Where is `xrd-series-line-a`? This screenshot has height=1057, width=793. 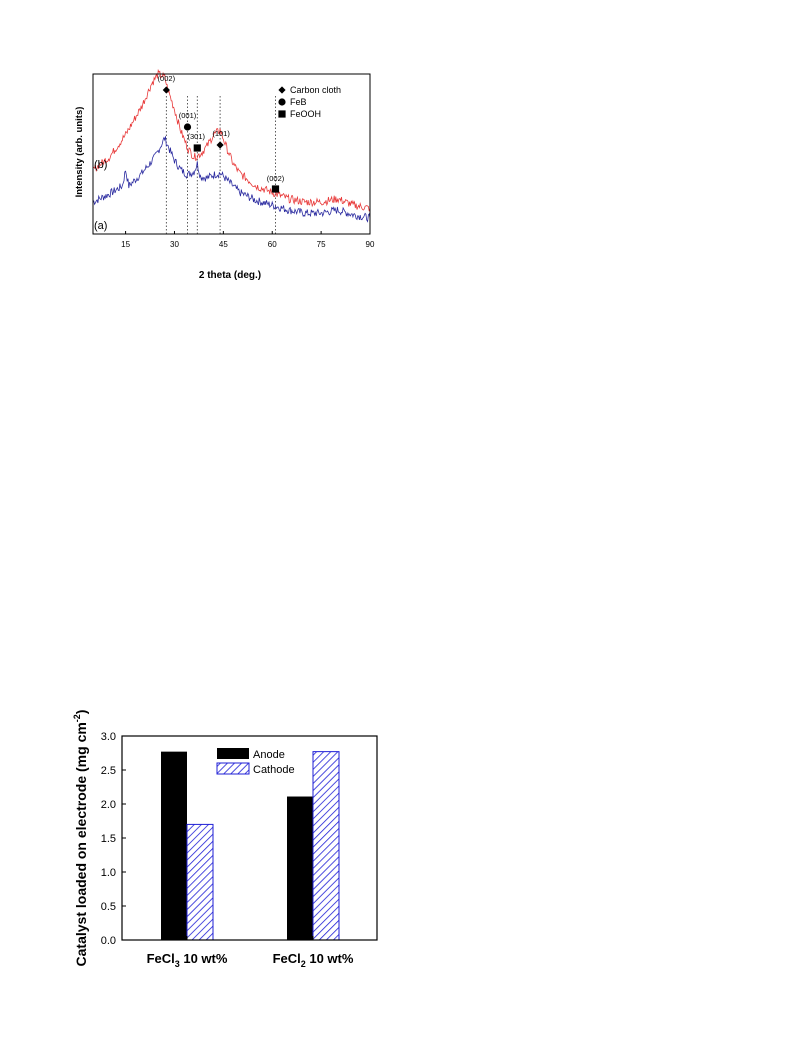 xrd-series-line-a is located at coordinates (231, 179).